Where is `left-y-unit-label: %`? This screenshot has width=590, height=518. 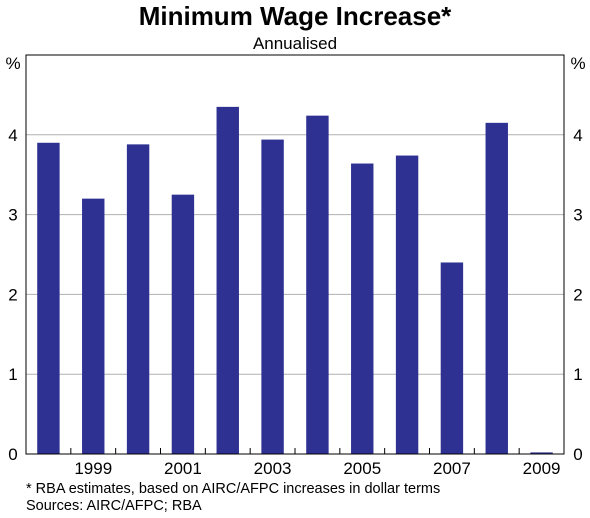 left-y-unit-label: % is located at coordinates (12, 63).